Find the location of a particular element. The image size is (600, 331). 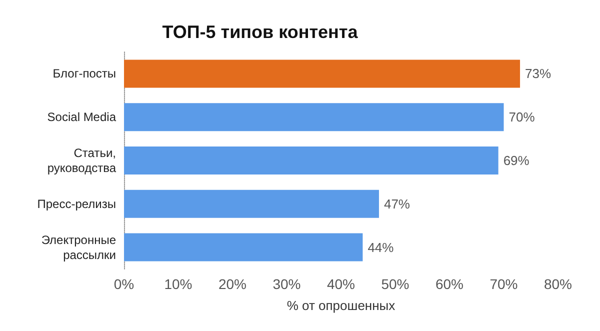

chart-title: ТОП-5 типов контента is located at coordinates (260, 32).